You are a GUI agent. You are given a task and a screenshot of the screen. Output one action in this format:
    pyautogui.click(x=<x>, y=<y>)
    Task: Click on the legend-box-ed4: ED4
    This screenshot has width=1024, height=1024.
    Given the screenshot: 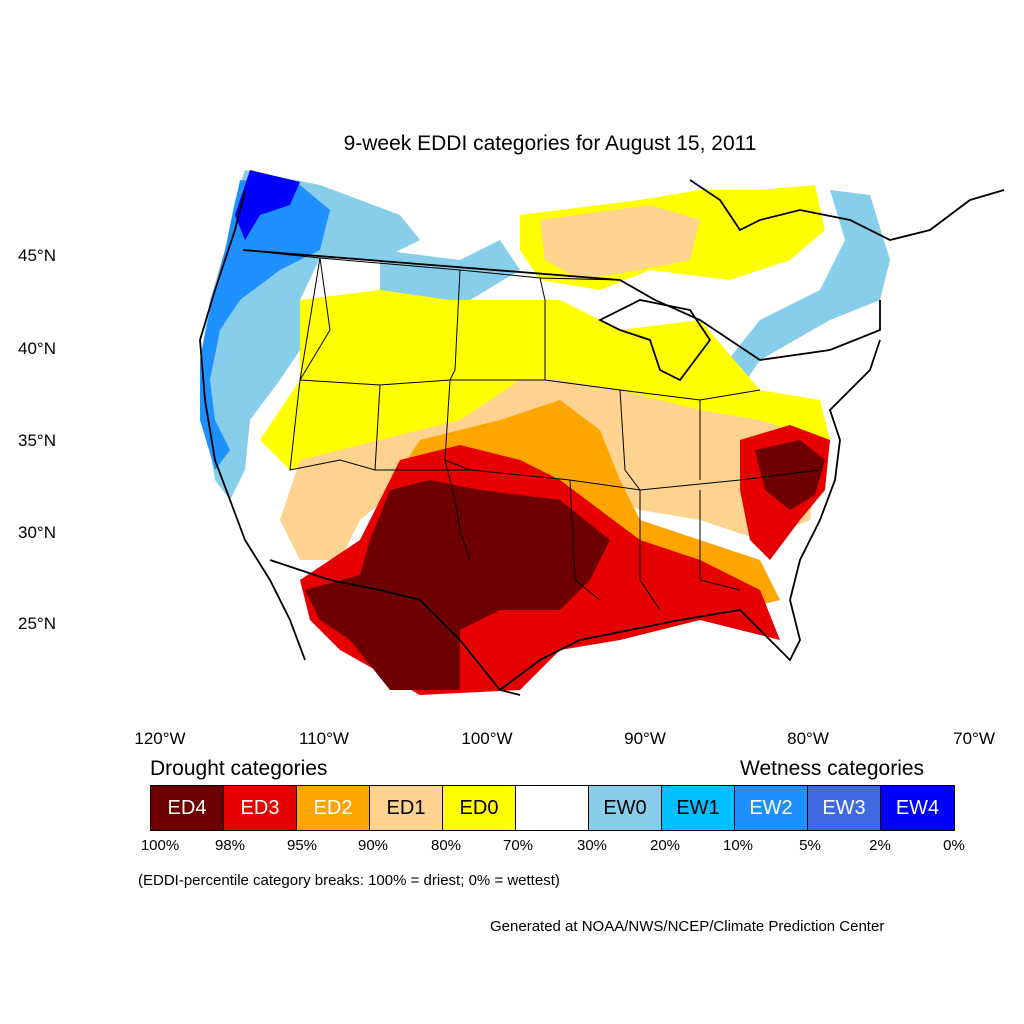 What is the action you would take?
    pyautogui.click(x=187, y=808)
    